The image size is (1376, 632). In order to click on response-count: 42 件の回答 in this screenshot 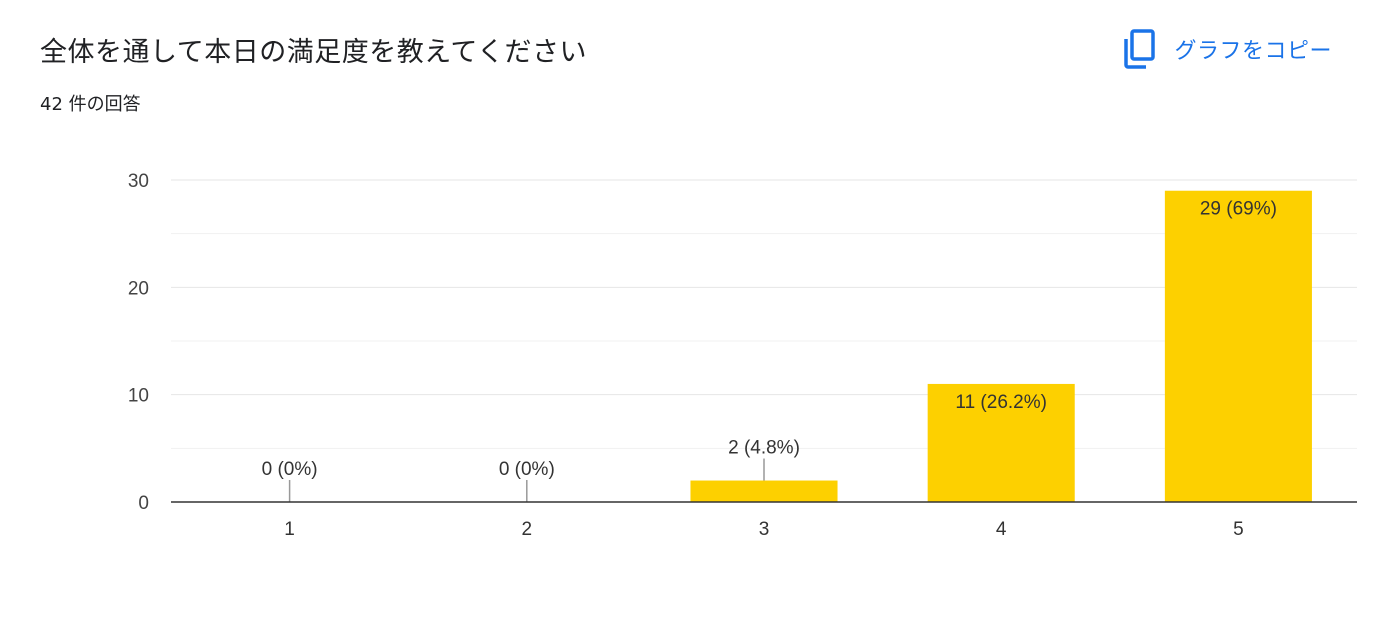, I will do `click(90, 104)`.